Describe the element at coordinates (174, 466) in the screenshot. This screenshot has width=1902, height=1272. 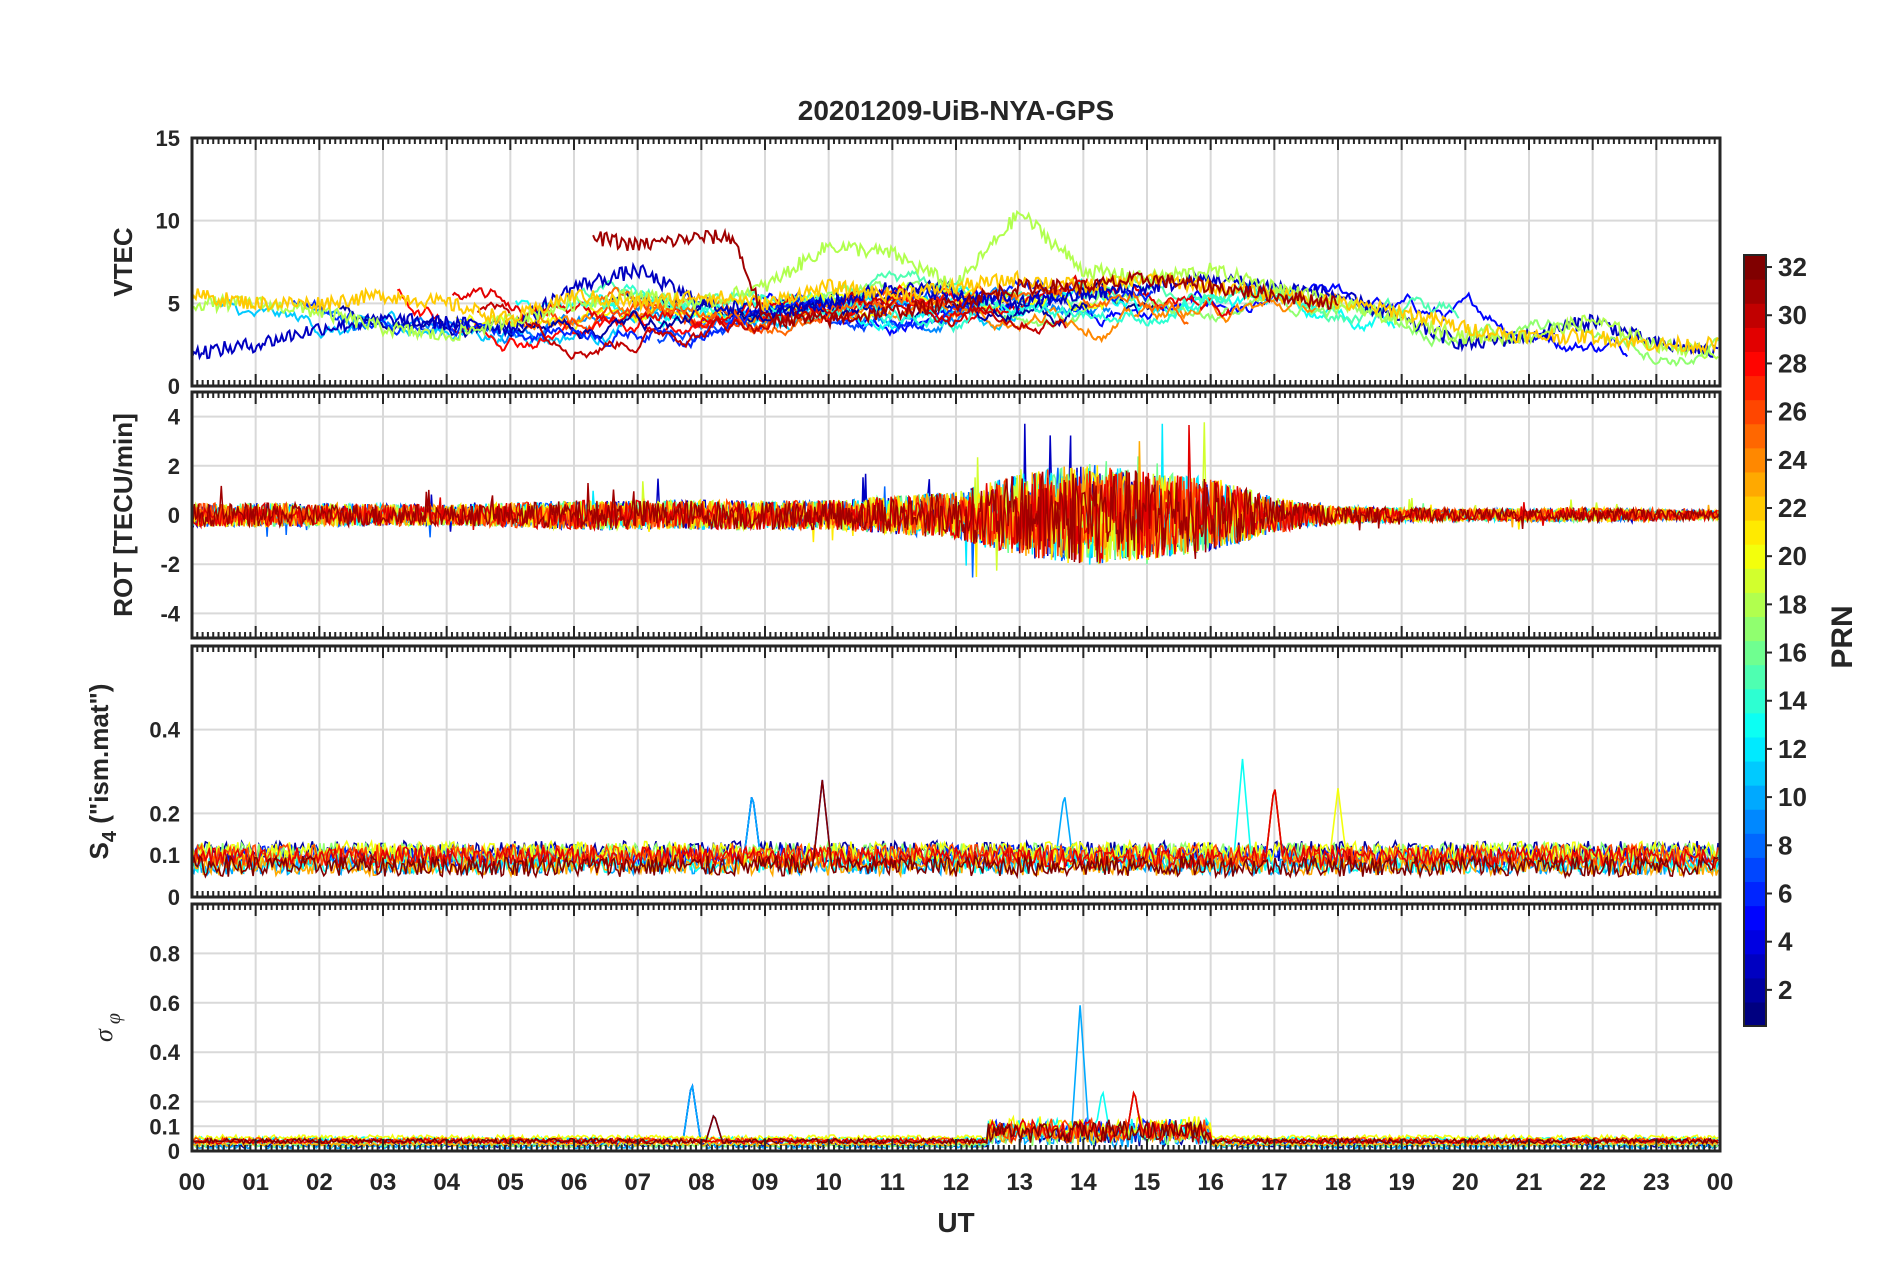
I see `y-tick-label: 2` at that location.